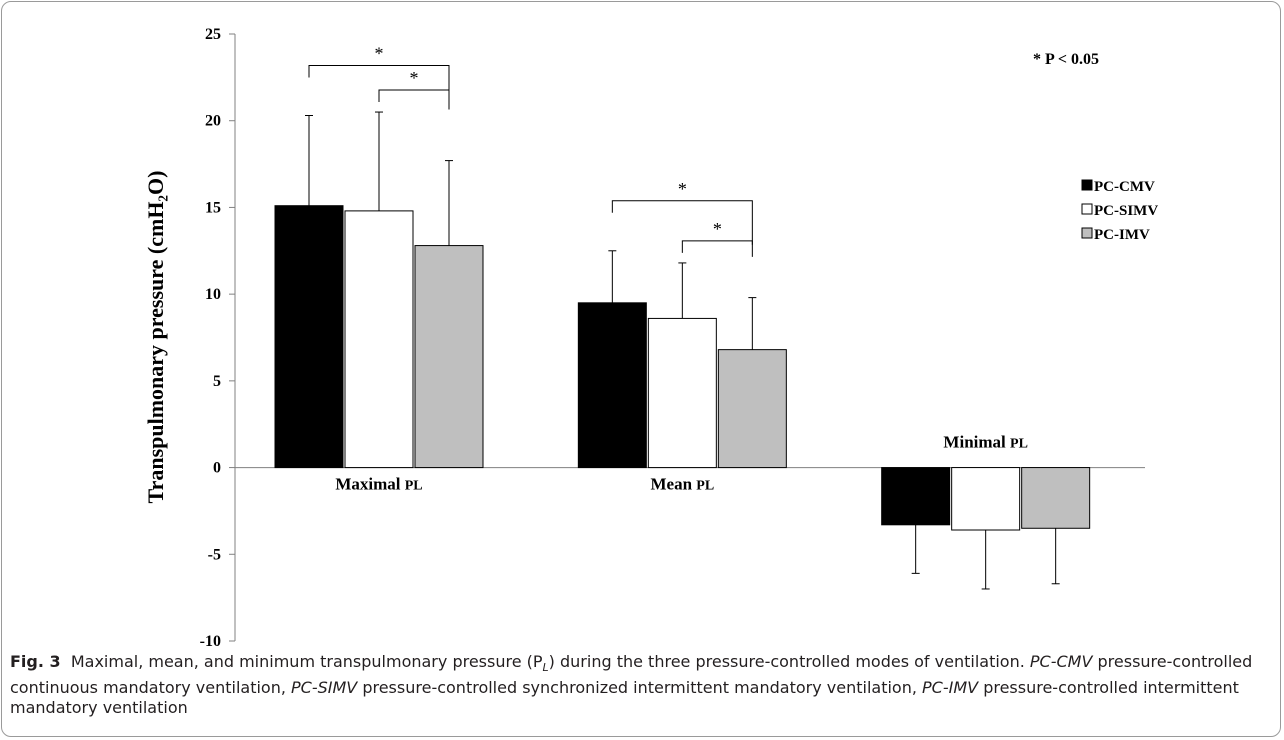  I want to click on y-tick-label: 15, so click(213, 207).